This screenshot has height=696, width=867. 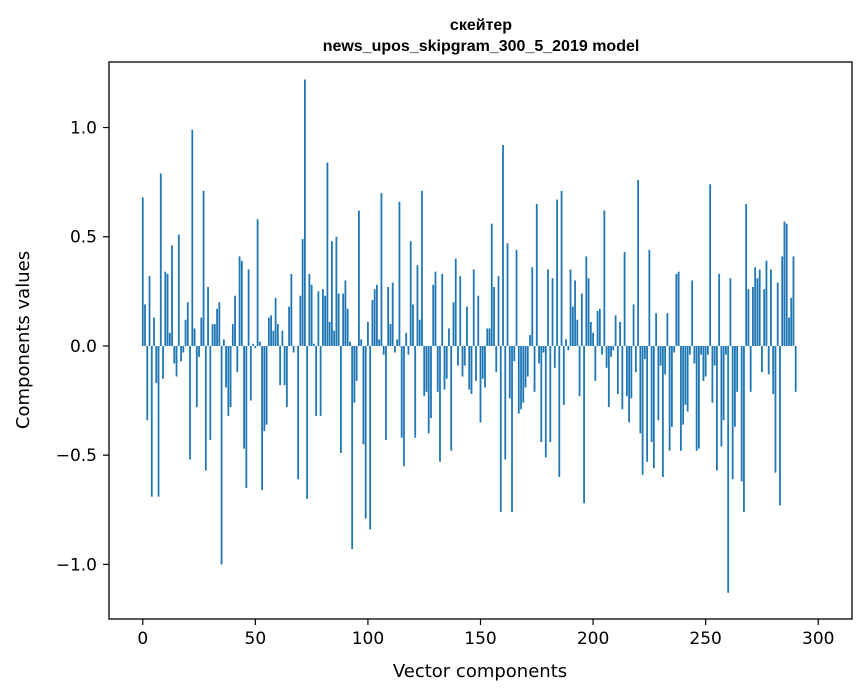 I want to click on y-tick-label: 0.5, so click(x=83, y=238).